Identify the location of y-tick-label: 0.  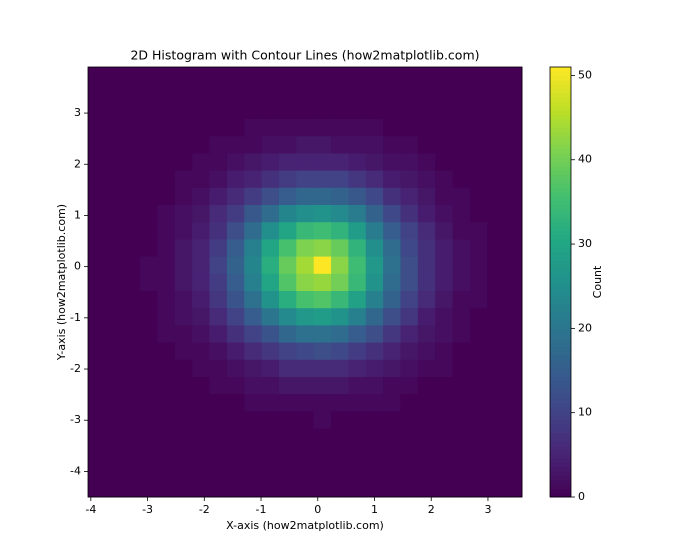
(77, 266).